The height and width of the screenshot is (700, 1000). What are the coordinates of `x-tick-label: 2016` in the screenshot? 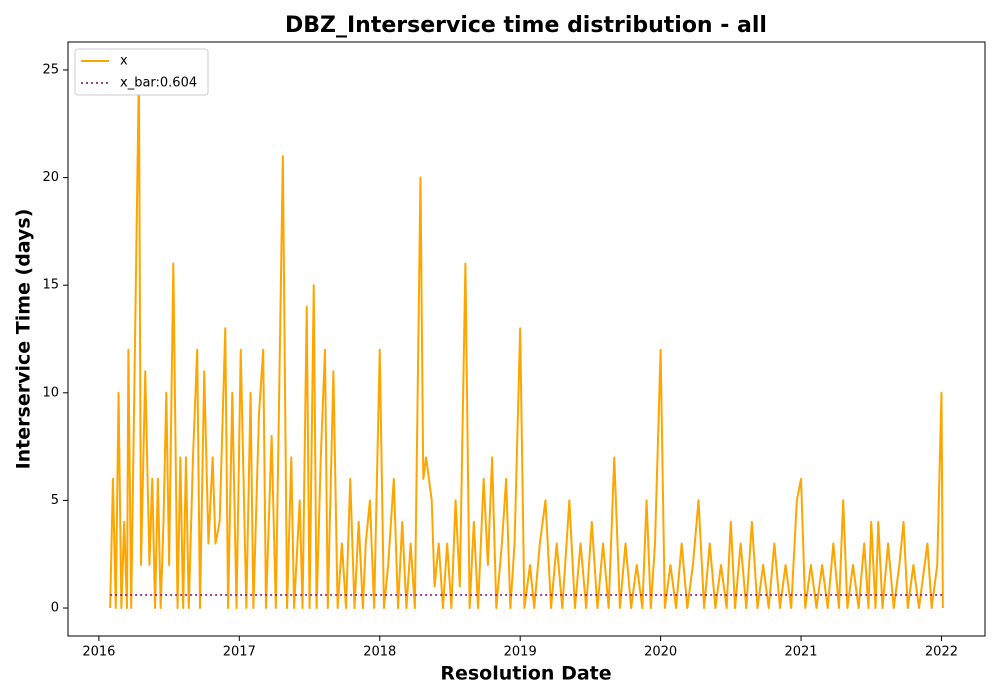 It's located at (98, 652).